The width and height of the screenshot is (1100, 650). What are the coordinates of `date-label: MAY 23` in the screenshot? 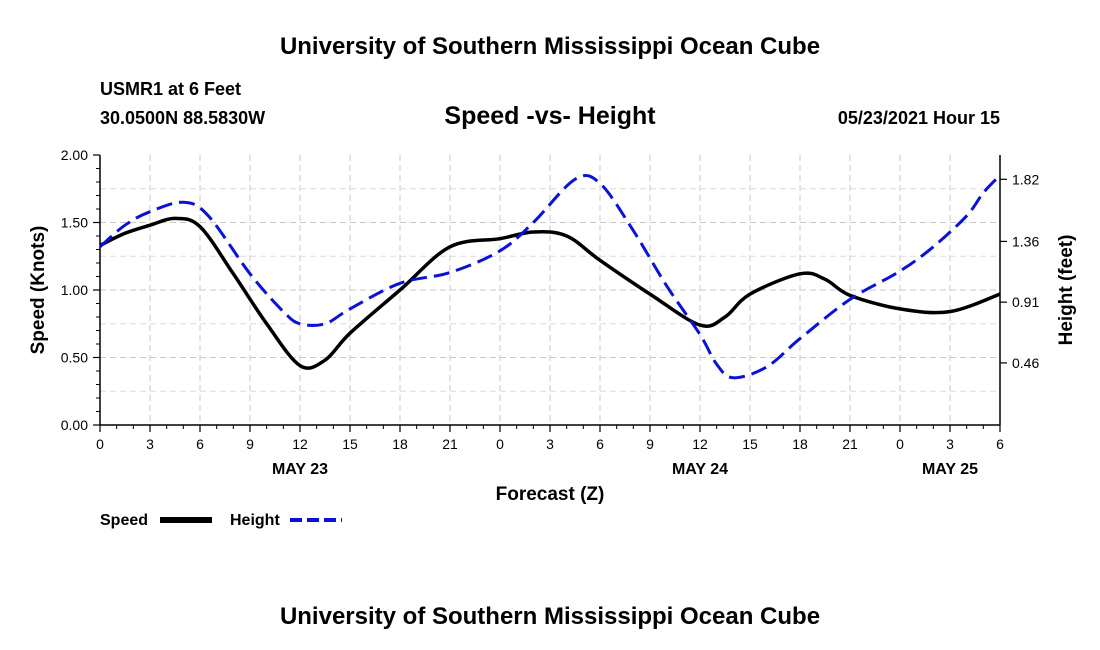 It's located at (300, 469).